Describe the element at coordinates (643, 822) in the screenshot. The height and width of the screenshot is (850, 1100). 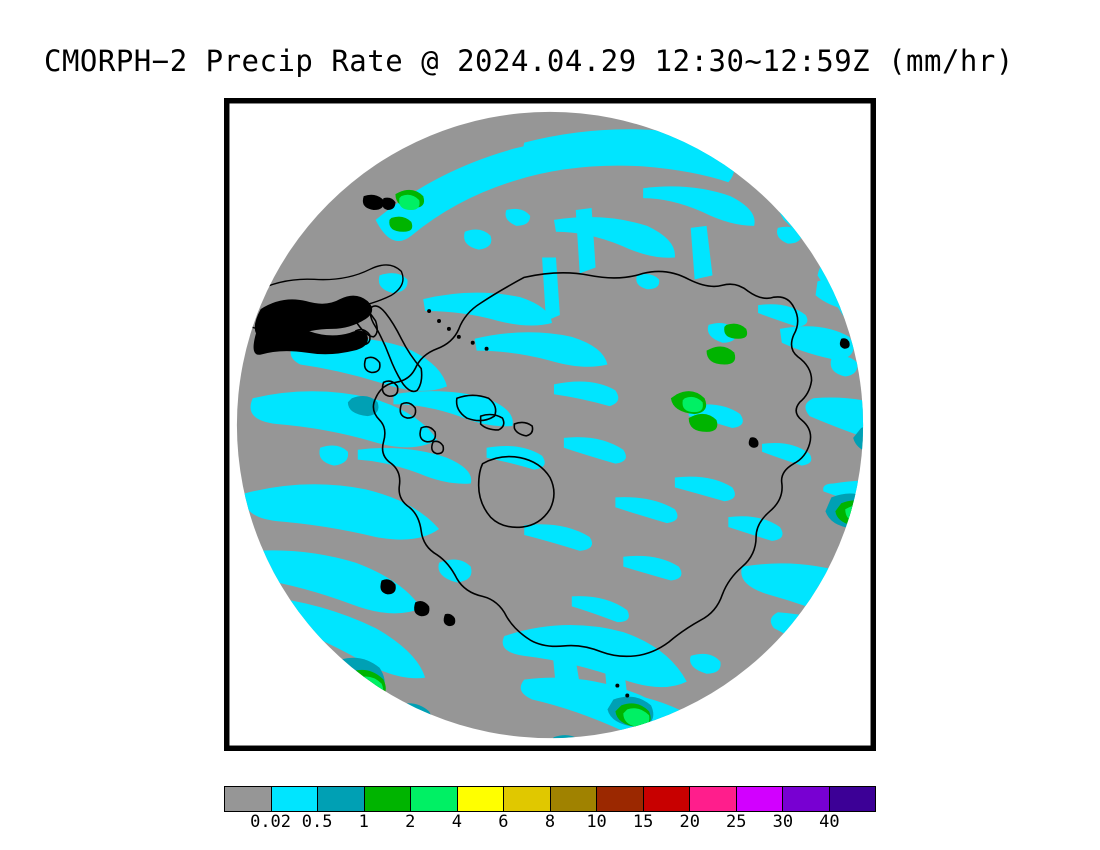
I see `colorbar-tick-15: 15` at that location.